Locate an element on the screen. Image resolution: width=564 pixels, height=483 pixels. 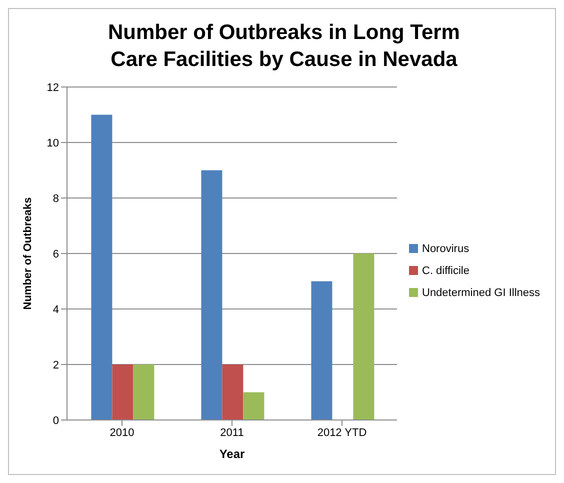
x-tick-label: 2012 YTD is located at coordinates (342, 432).